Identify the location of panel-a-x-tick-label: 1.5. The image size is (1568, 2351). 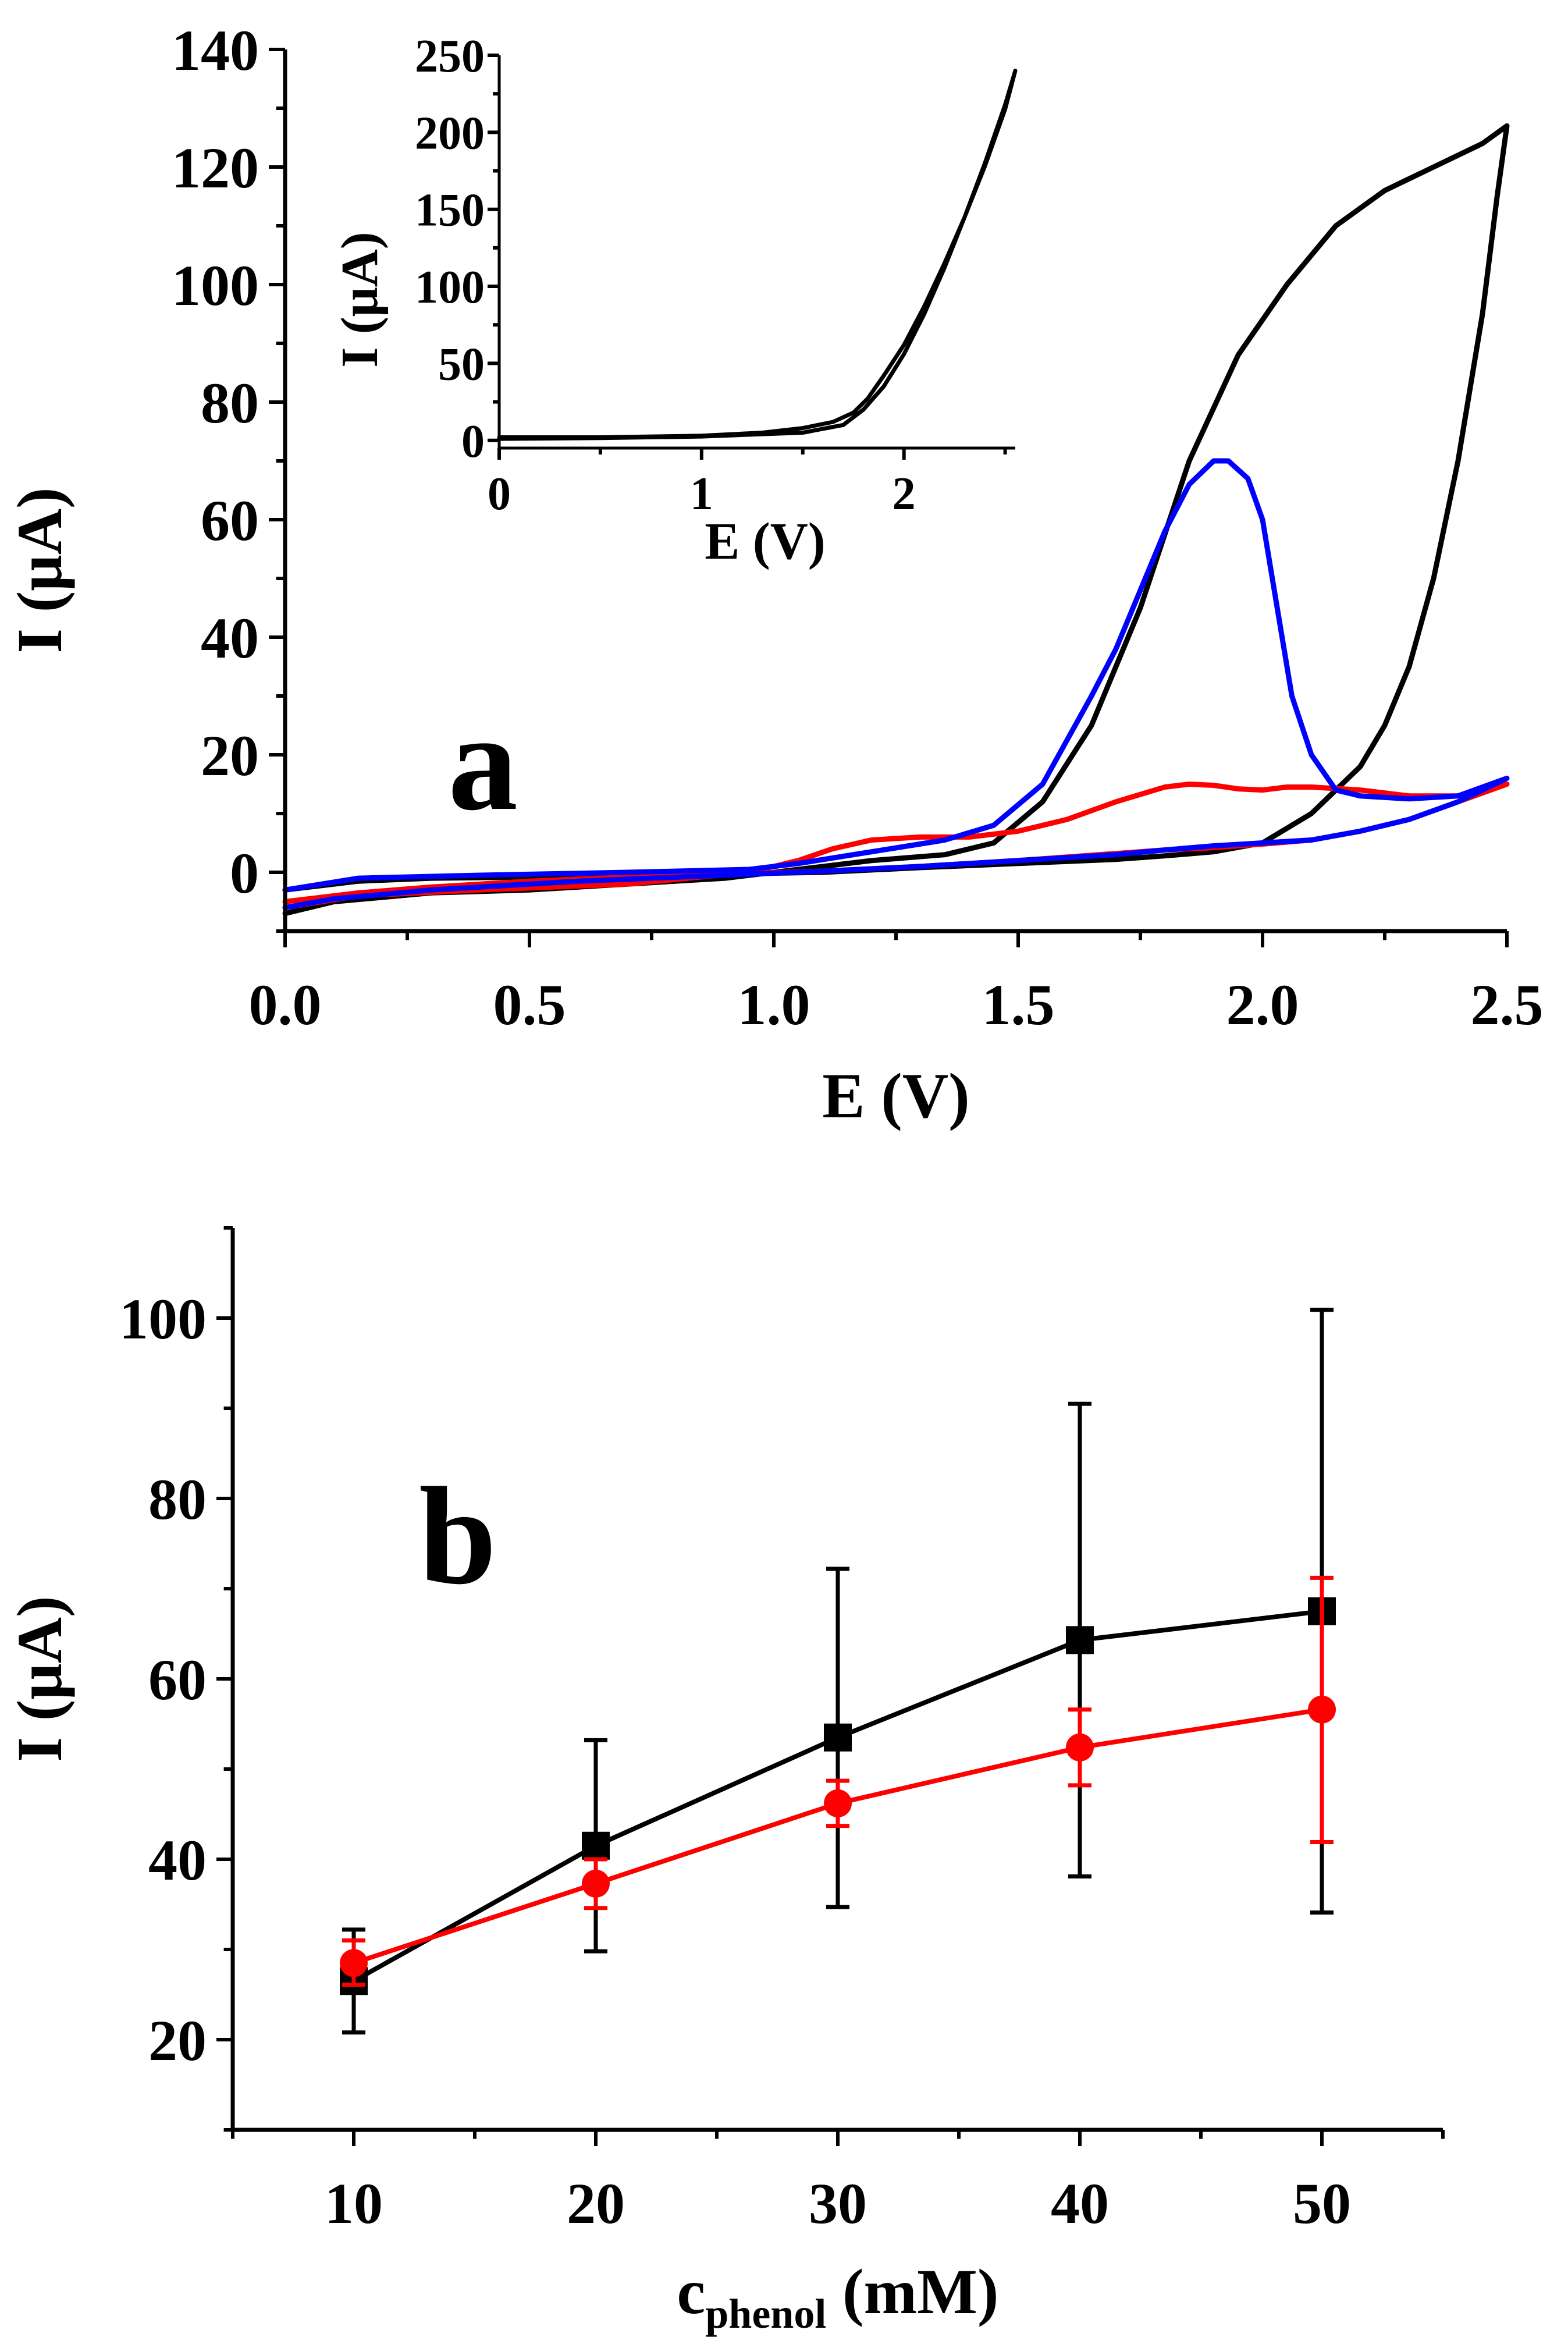
(1018, 1004).